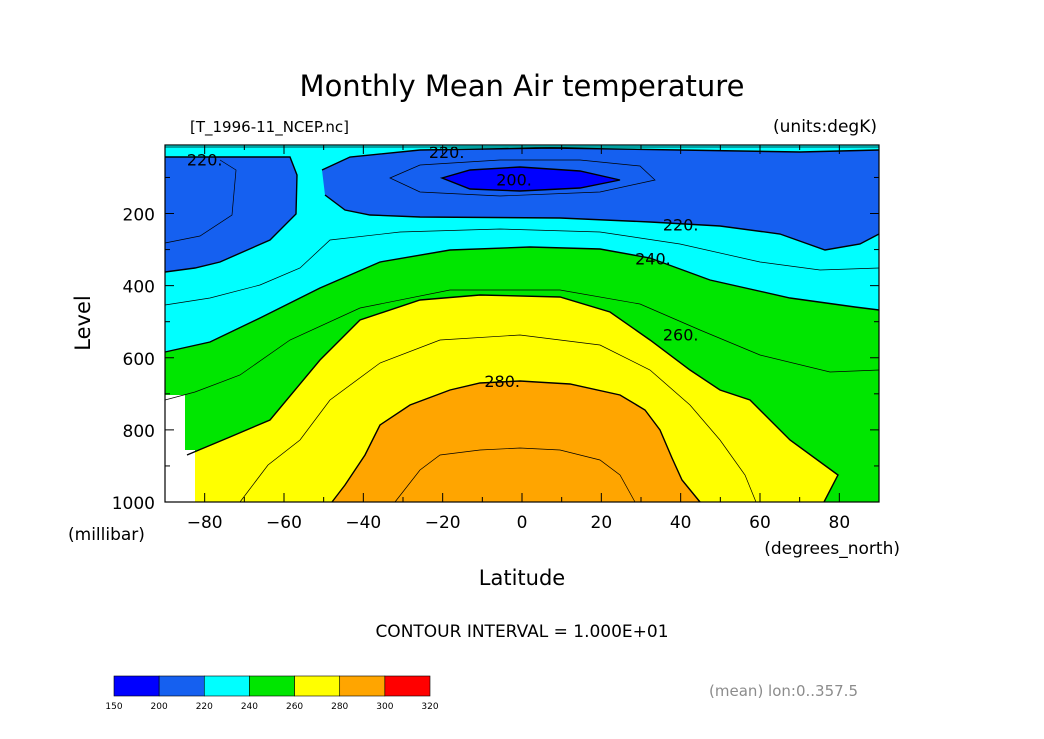 The height and width of the screenshot is (739, 1044). Describe the element at coordinates (384, 707) in the screenshot. I see `colorbar-label: 300` at that location.